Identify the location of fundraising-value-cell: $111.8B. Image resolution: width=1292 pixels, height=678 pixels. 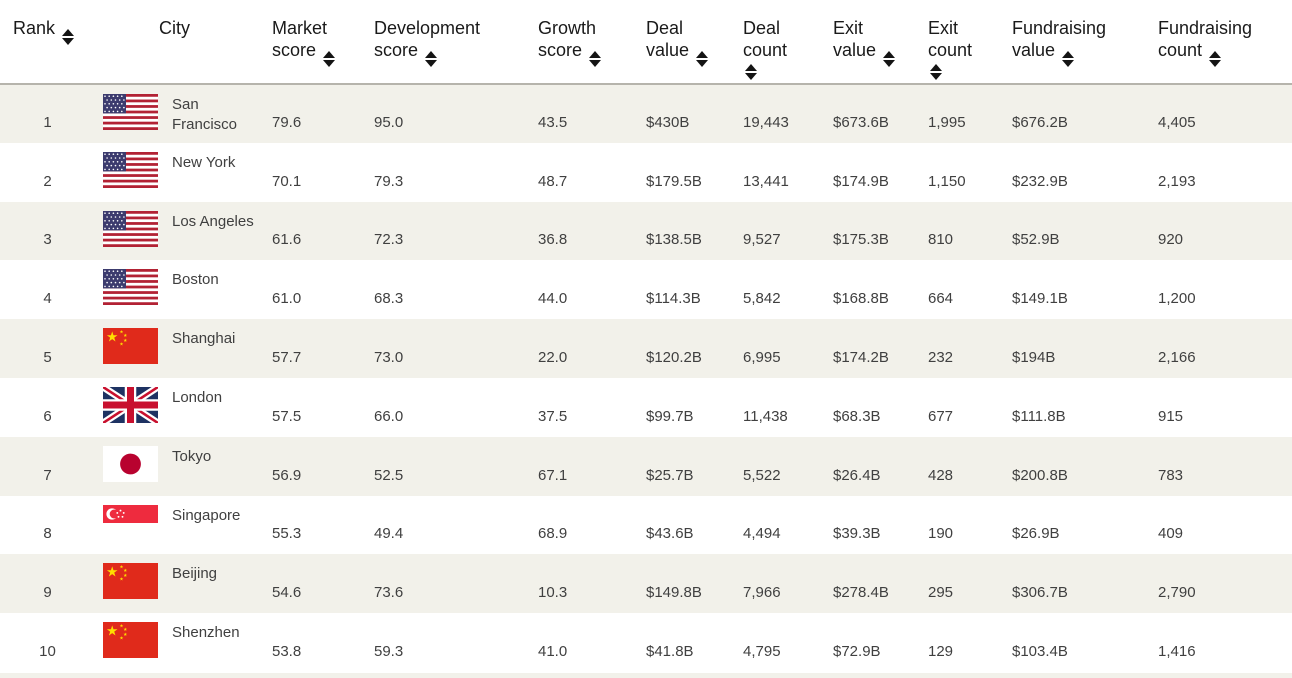
(1039, 416).